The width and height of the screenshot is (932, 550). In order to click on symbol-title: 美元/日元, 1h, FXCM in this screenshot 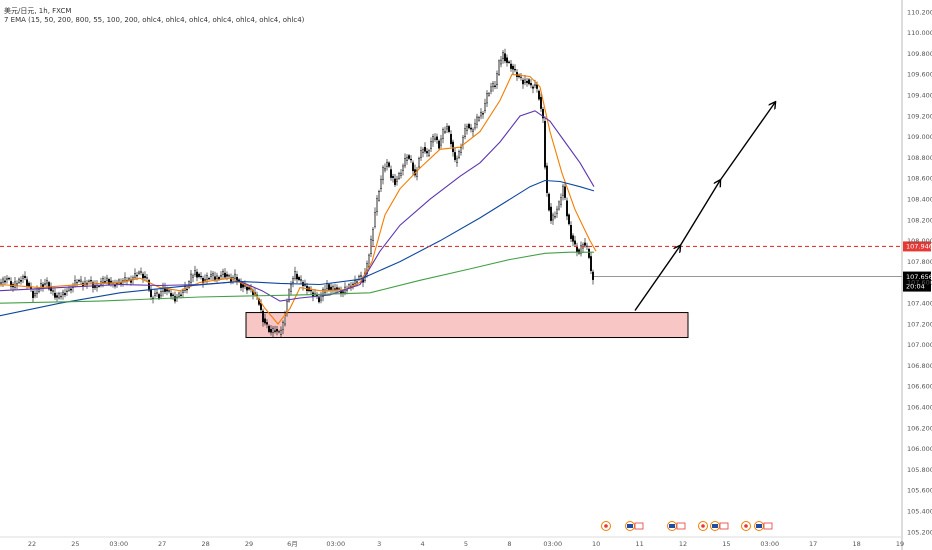, I will do `click(38, 11)`.